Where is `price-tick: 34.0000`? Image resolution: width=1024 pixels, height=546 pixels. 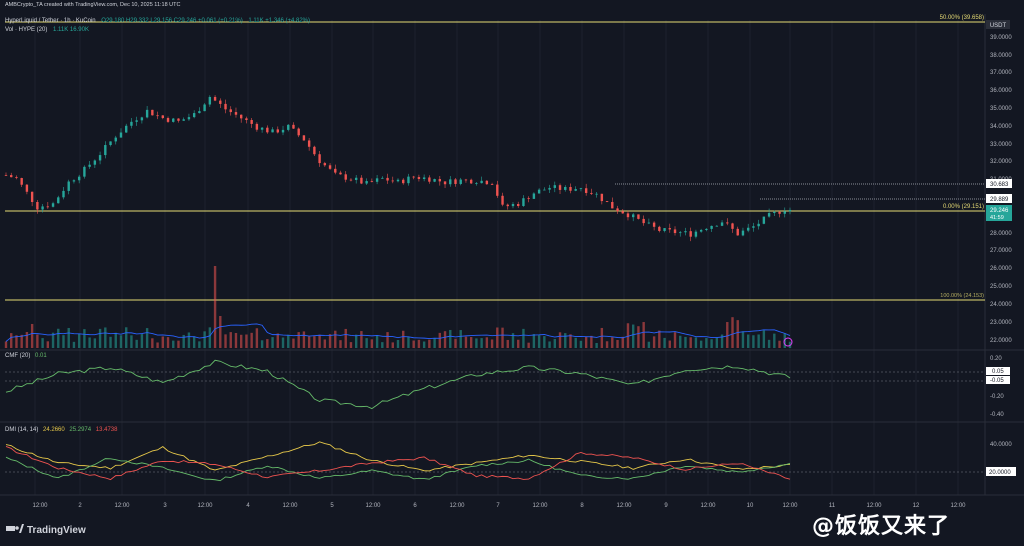
price-tick: 34.0000 is located at coordinates (1001, 127).